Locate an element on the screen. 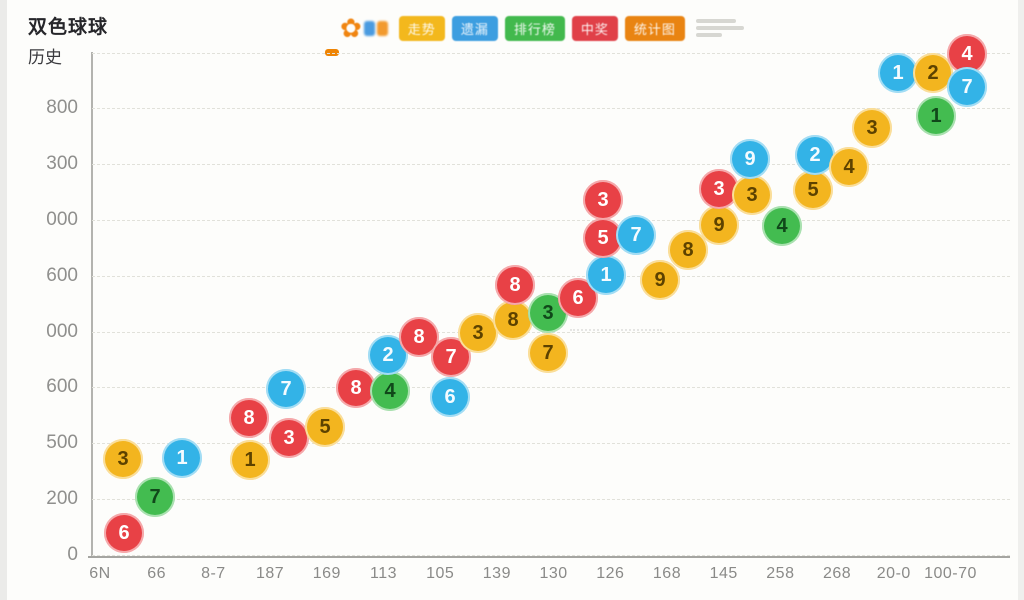 The width and height of the screenshot is (1024, 600). lottery-ball-blue: 9 is located at coordinates (750, 159).